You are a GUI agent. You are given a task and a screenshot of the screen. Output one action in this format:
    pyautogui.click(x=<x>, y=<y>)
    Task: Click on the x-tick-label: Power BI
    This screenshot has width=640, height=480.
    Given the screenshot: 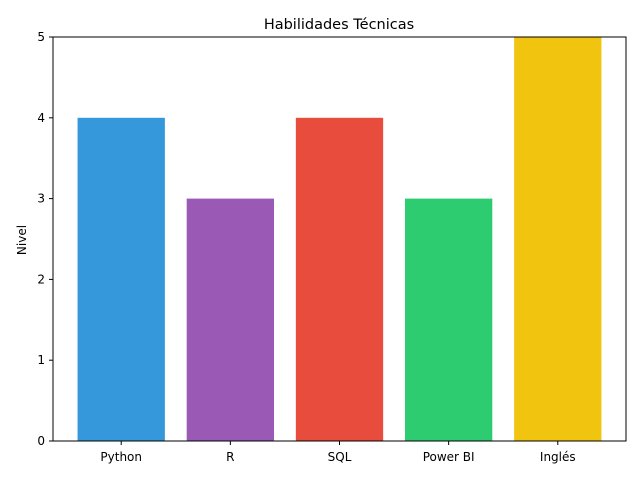 What is the action you would take?
    pyautogui.click(x=449, y=457)
    